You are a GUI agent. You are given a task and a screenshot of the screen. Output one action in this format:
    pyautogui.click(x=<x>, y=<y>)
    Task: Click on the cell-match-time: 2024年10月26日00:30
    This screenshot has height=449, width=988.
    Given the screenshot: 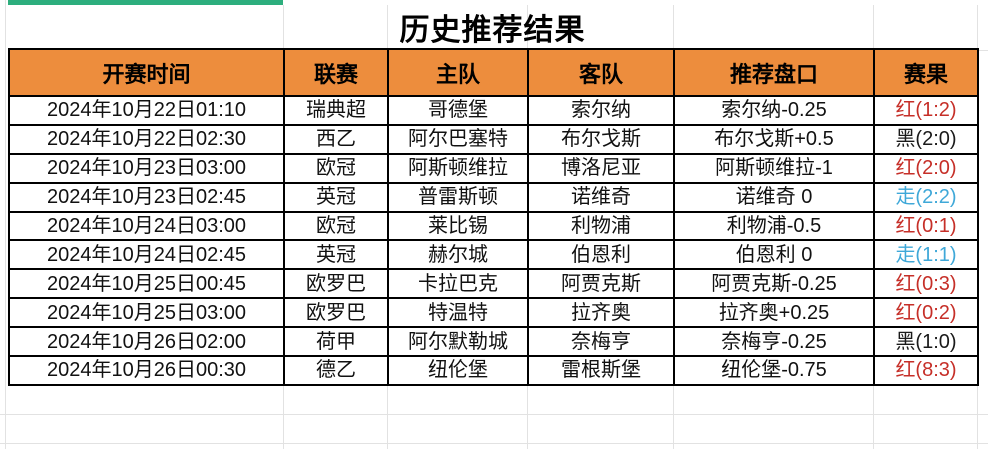 What is the action you would take?
    pyautogui.click(x=146, y=370)
    